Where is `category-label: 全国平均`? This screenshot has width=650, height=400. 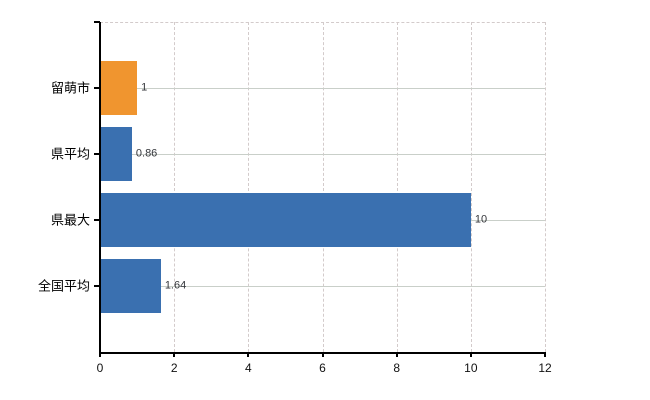
category-label: 全国平均 is located at coordinates (63, 286).